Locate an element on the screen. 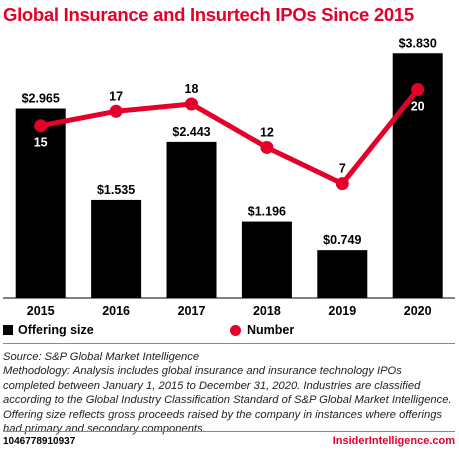 This screenshot has width=459, height=455. number-value-label-2015: 15 is located at coordinates (41, 143).